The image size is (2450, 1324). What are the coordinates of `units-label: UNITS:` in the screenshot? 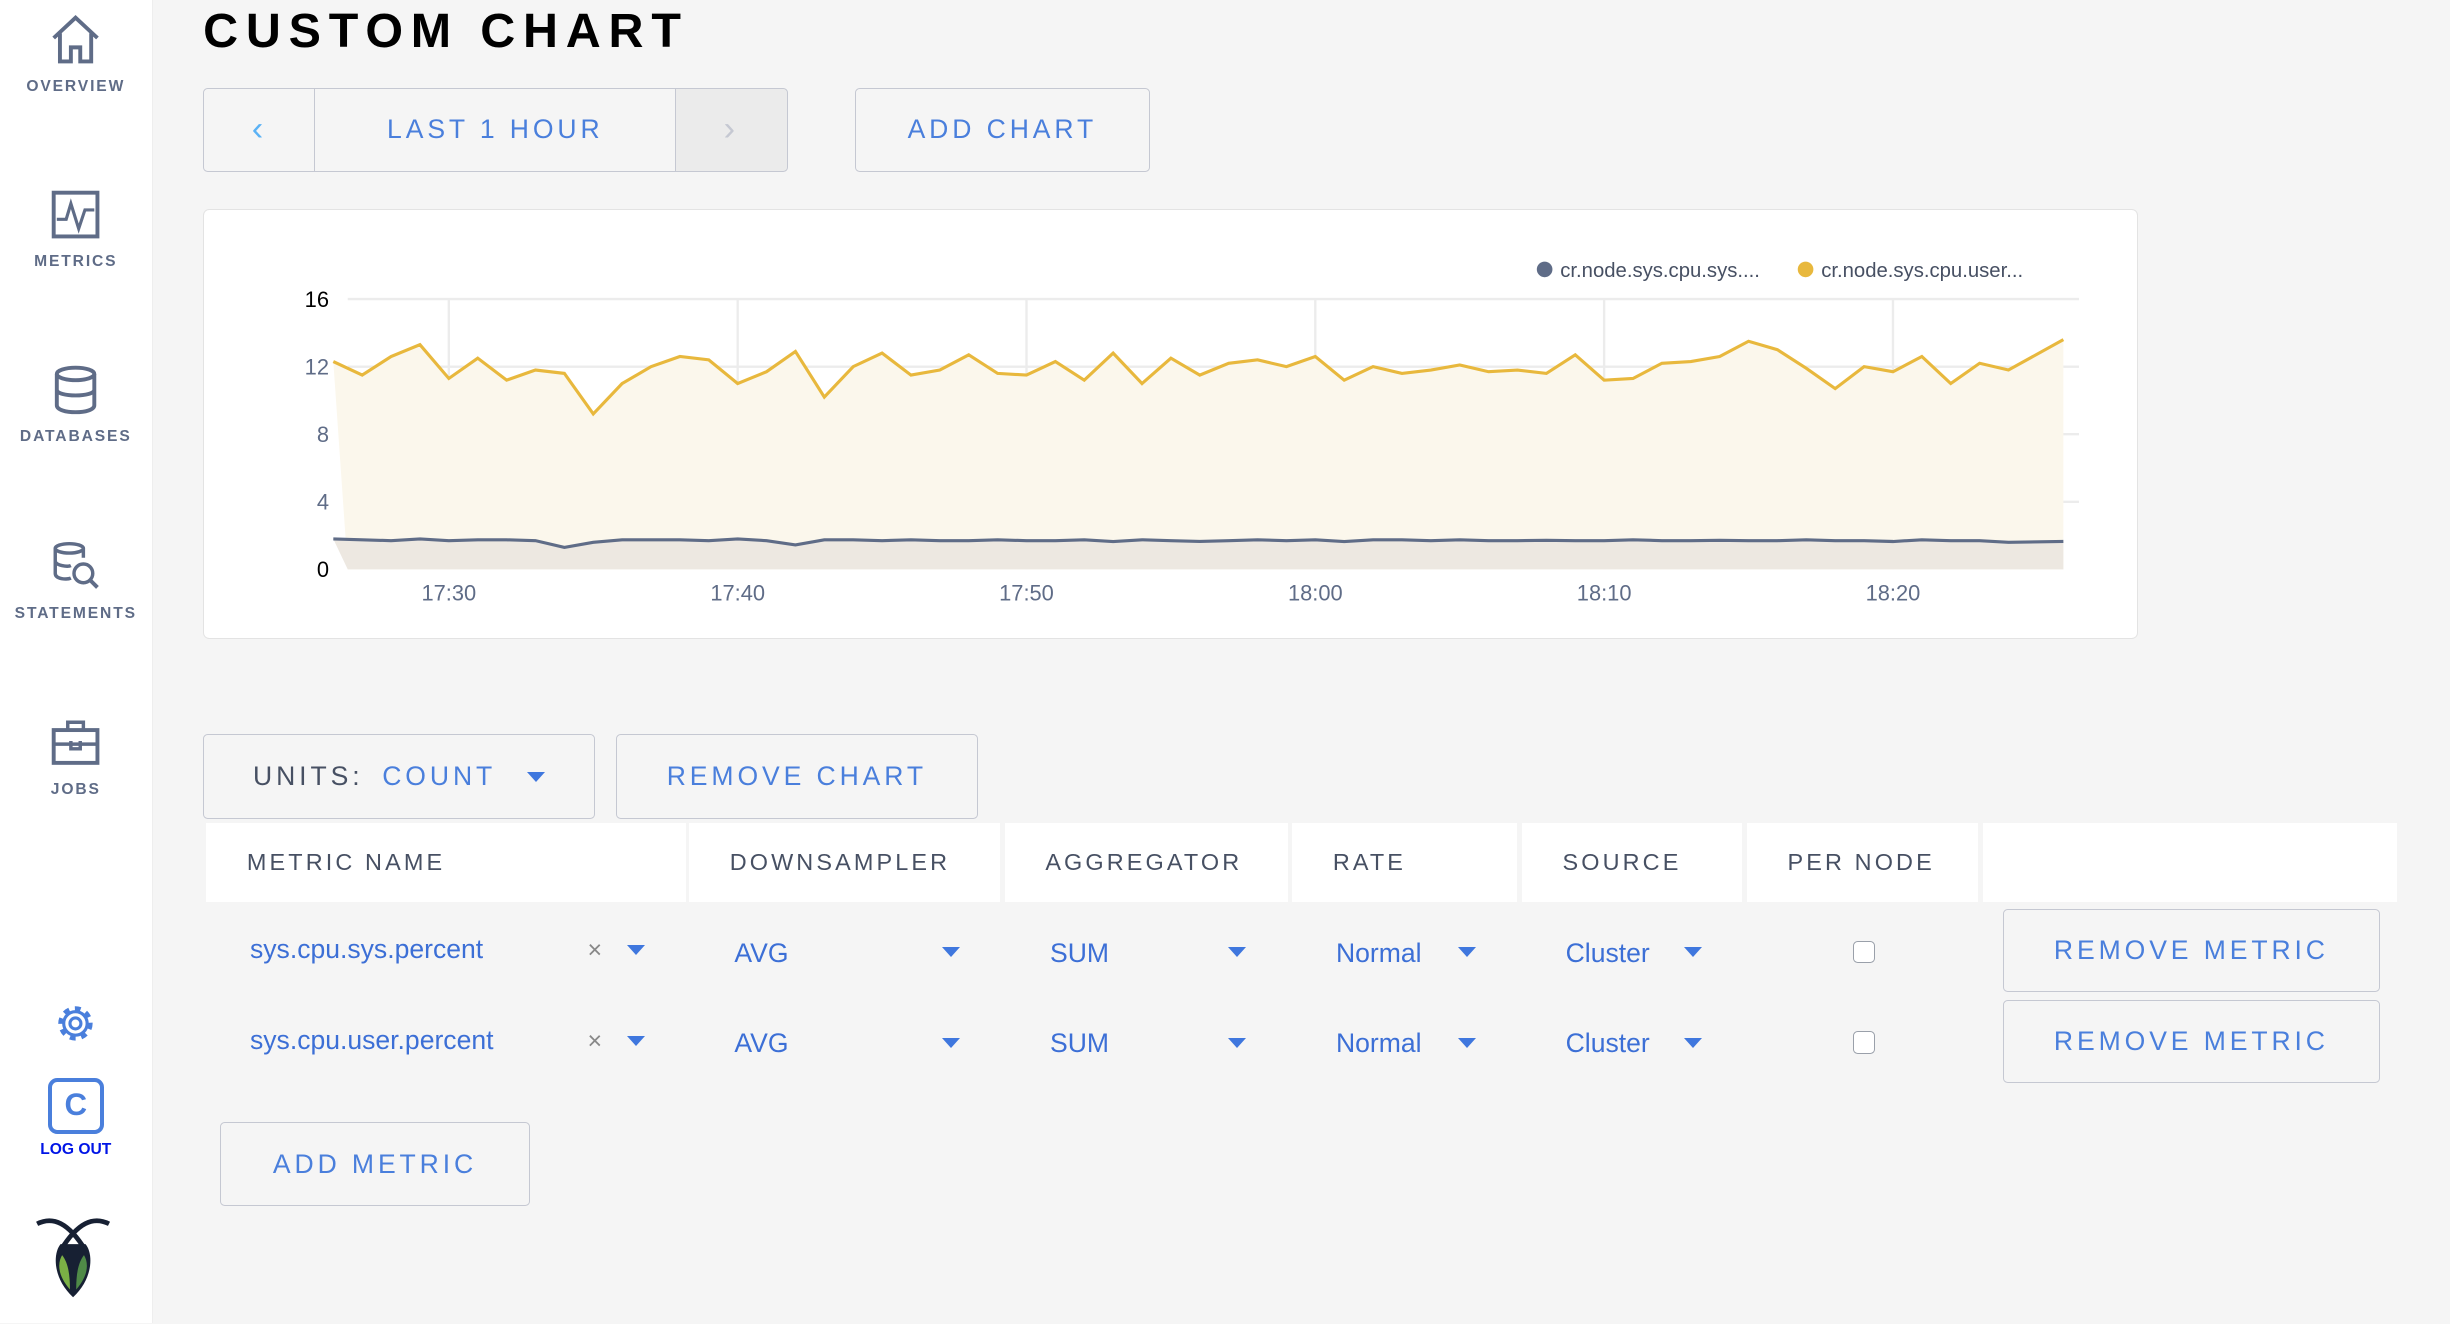 It's located at (308, 776).